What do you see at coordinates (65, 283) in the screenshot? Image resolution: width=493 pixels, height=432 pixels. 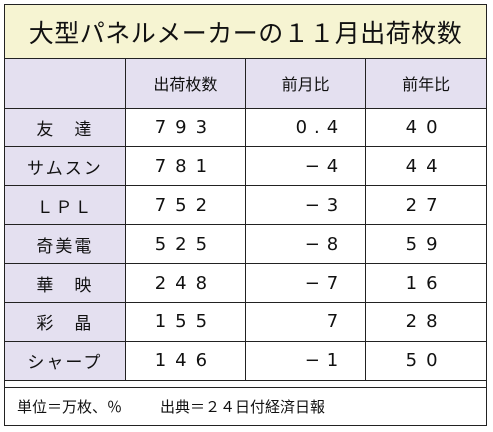 I see `maker-name: 華 映` at bounding box center [65, 283].